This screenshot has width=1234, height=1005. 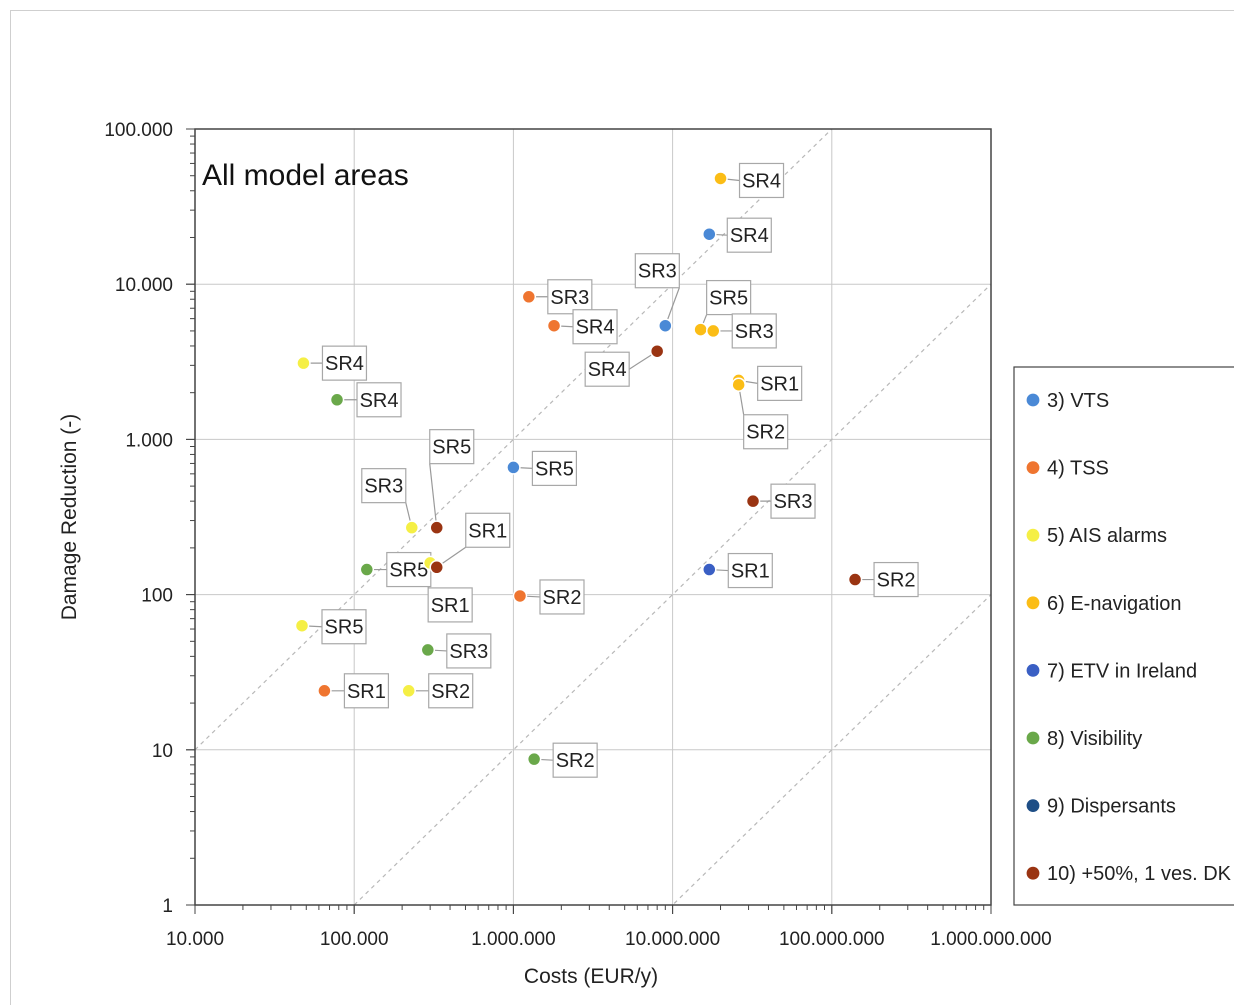 What do you see at coordinates (591, 976) in the screenshot?
I see `x-axis-title: Costs (EUR/y)` at bounding box center [591, 976].